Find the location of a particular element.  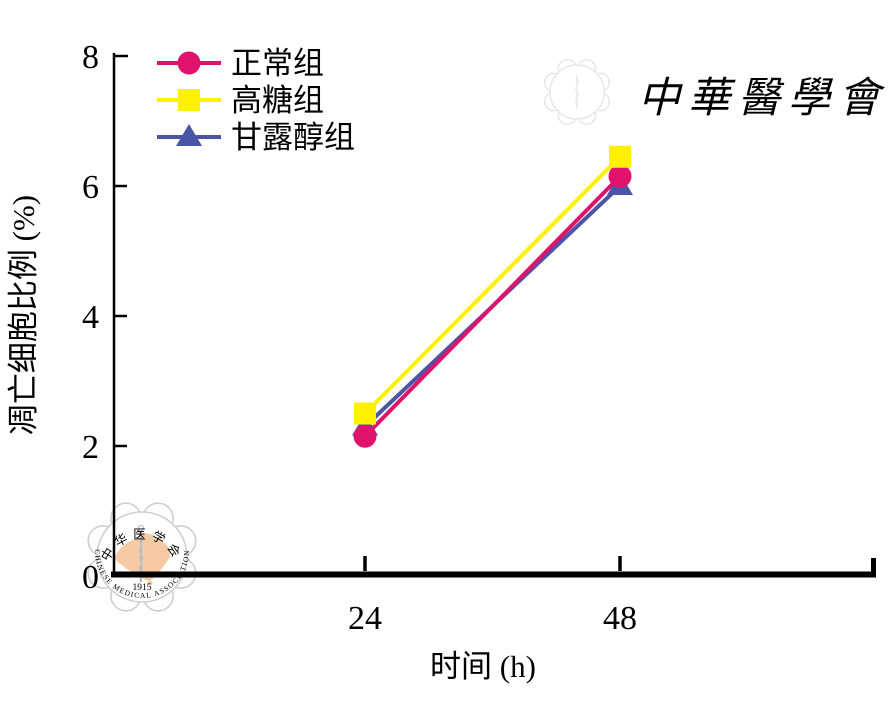

ytick-label-4: 4 is located at coordinates (90, 317).